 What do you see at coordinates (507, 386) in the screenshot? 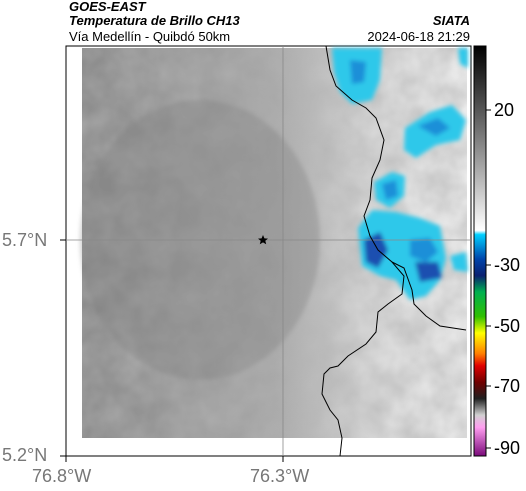
I see `colorbar-tick-minus70: -70` at bounding box center [507, 386].